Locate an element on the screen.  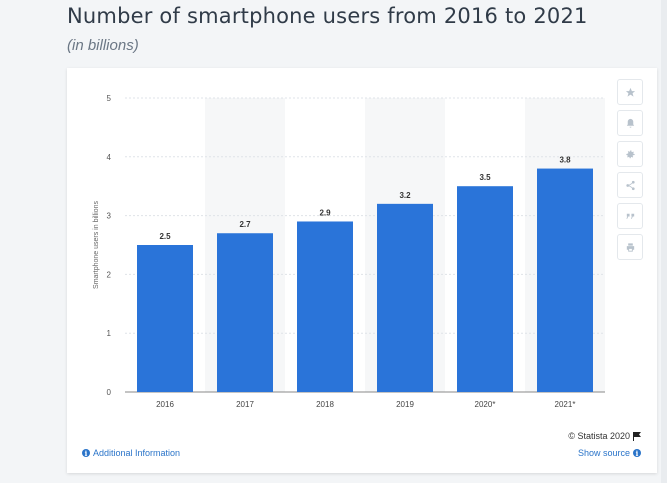
bell-icon is located at coordinates (630, 123).